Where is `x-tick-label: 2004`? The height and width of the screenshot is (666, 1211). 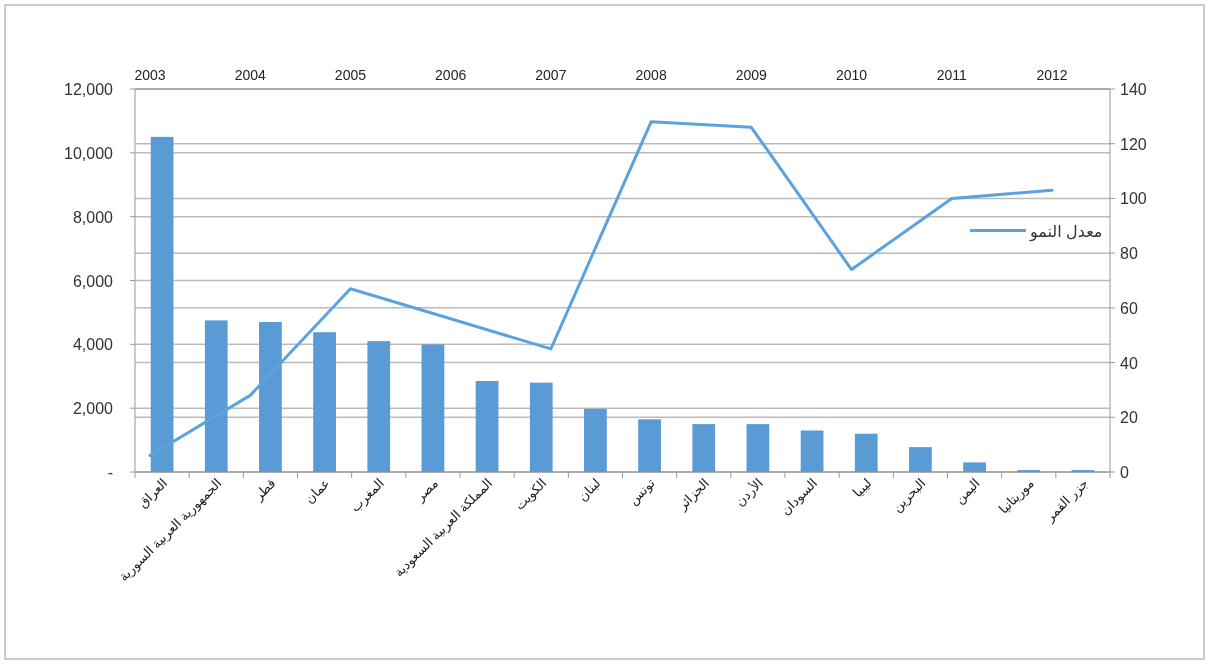
x-tick-label: 2004 is located at coordinates (250, 75).